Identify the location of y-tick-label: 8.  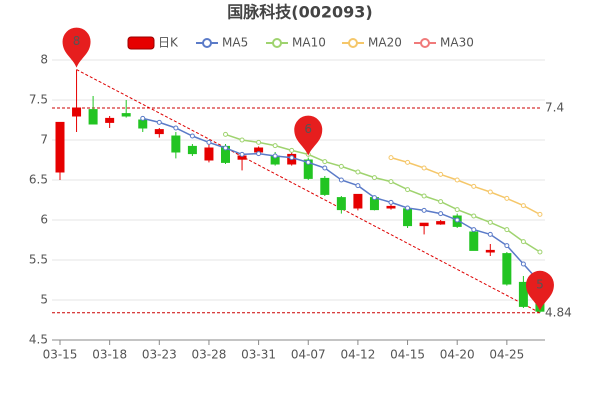
(44, 60).